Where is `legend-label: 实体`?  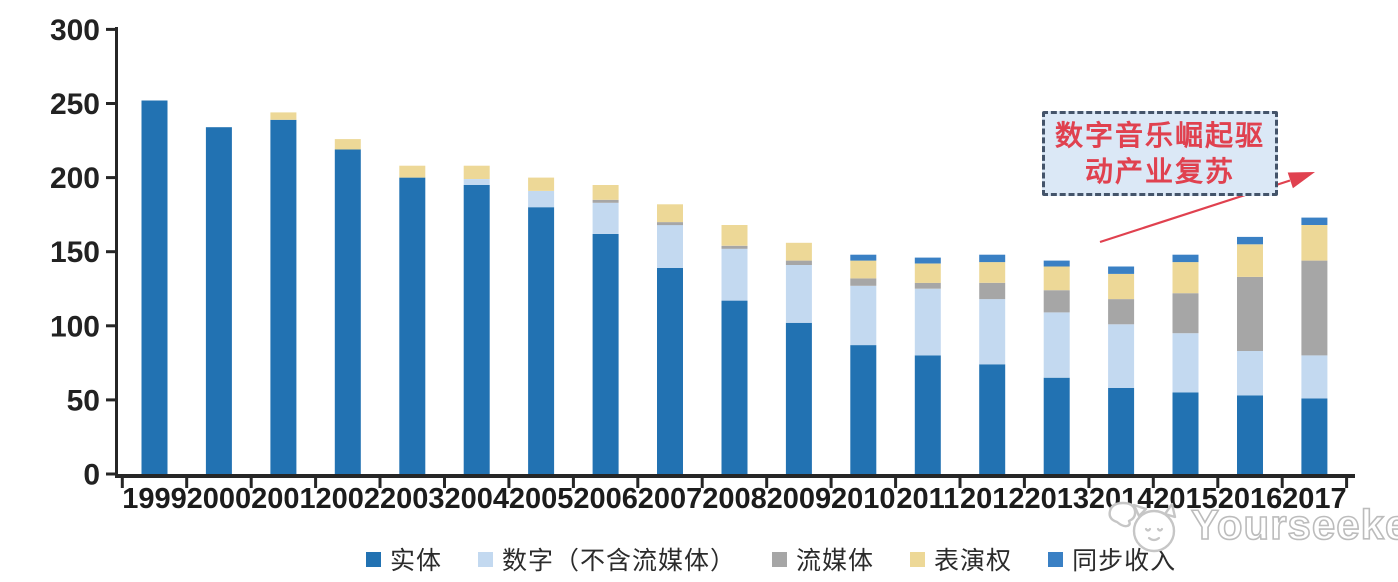 legend-label: 实体 is located at coordinates (416, 561).